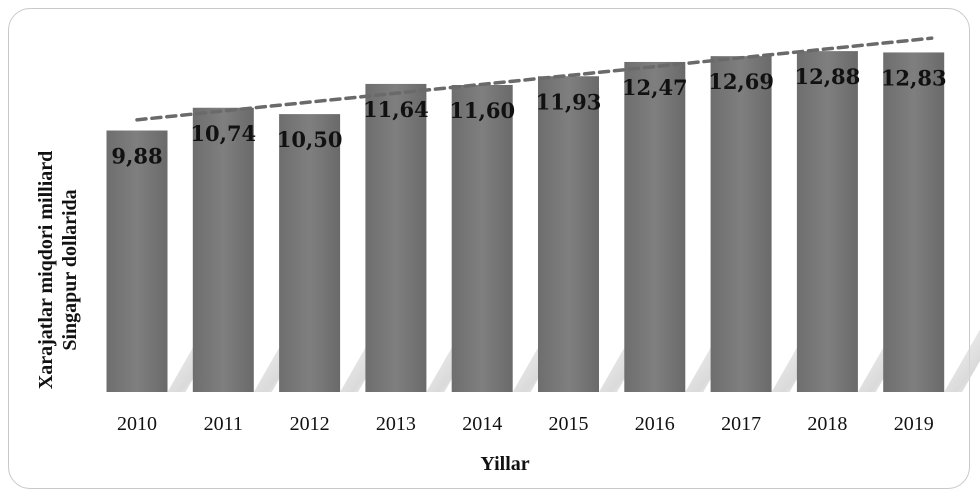 Image resolution: width=980 pixels, height=497 pixels. Describe the element at coordinates (569, 101) in the screenshot. I see `data-label-2015: 11,93` at that location.